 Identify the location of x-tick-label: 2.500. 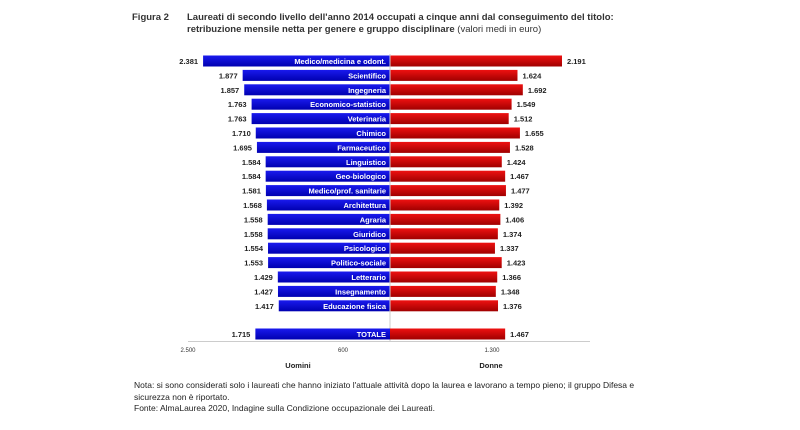
(188, 351).